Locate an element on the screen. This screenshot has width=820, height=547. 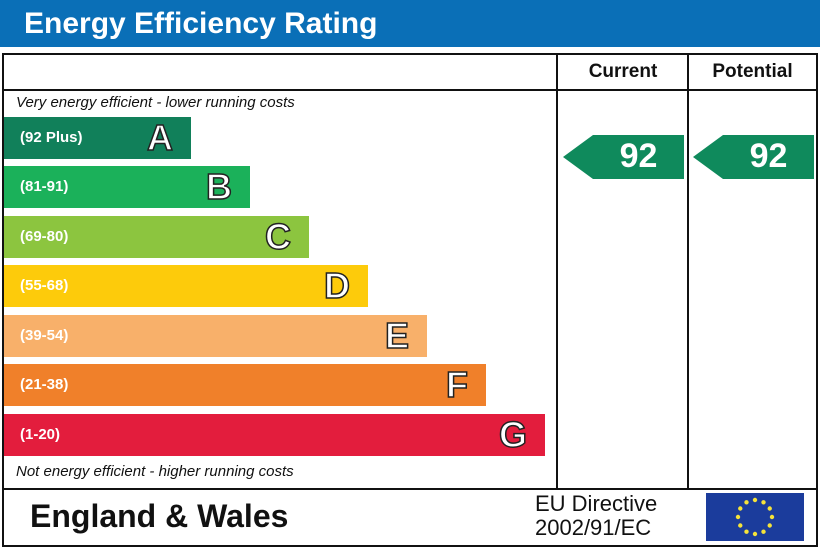
band-range: (92 Plus) is located at coordinates (51, 137).